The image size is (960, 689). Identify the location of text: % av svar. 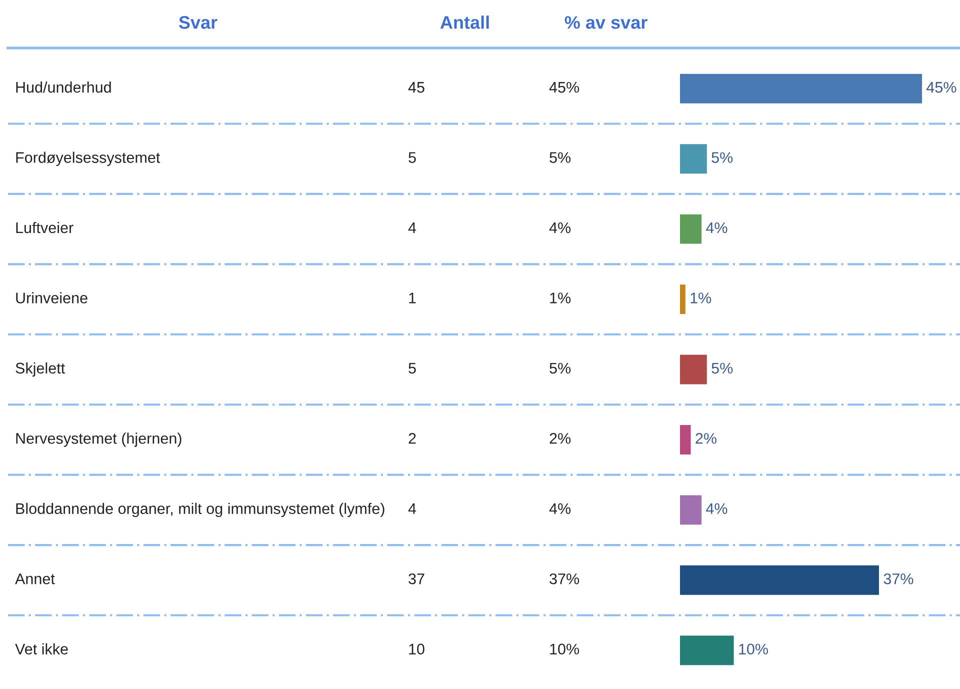
(606, 22).